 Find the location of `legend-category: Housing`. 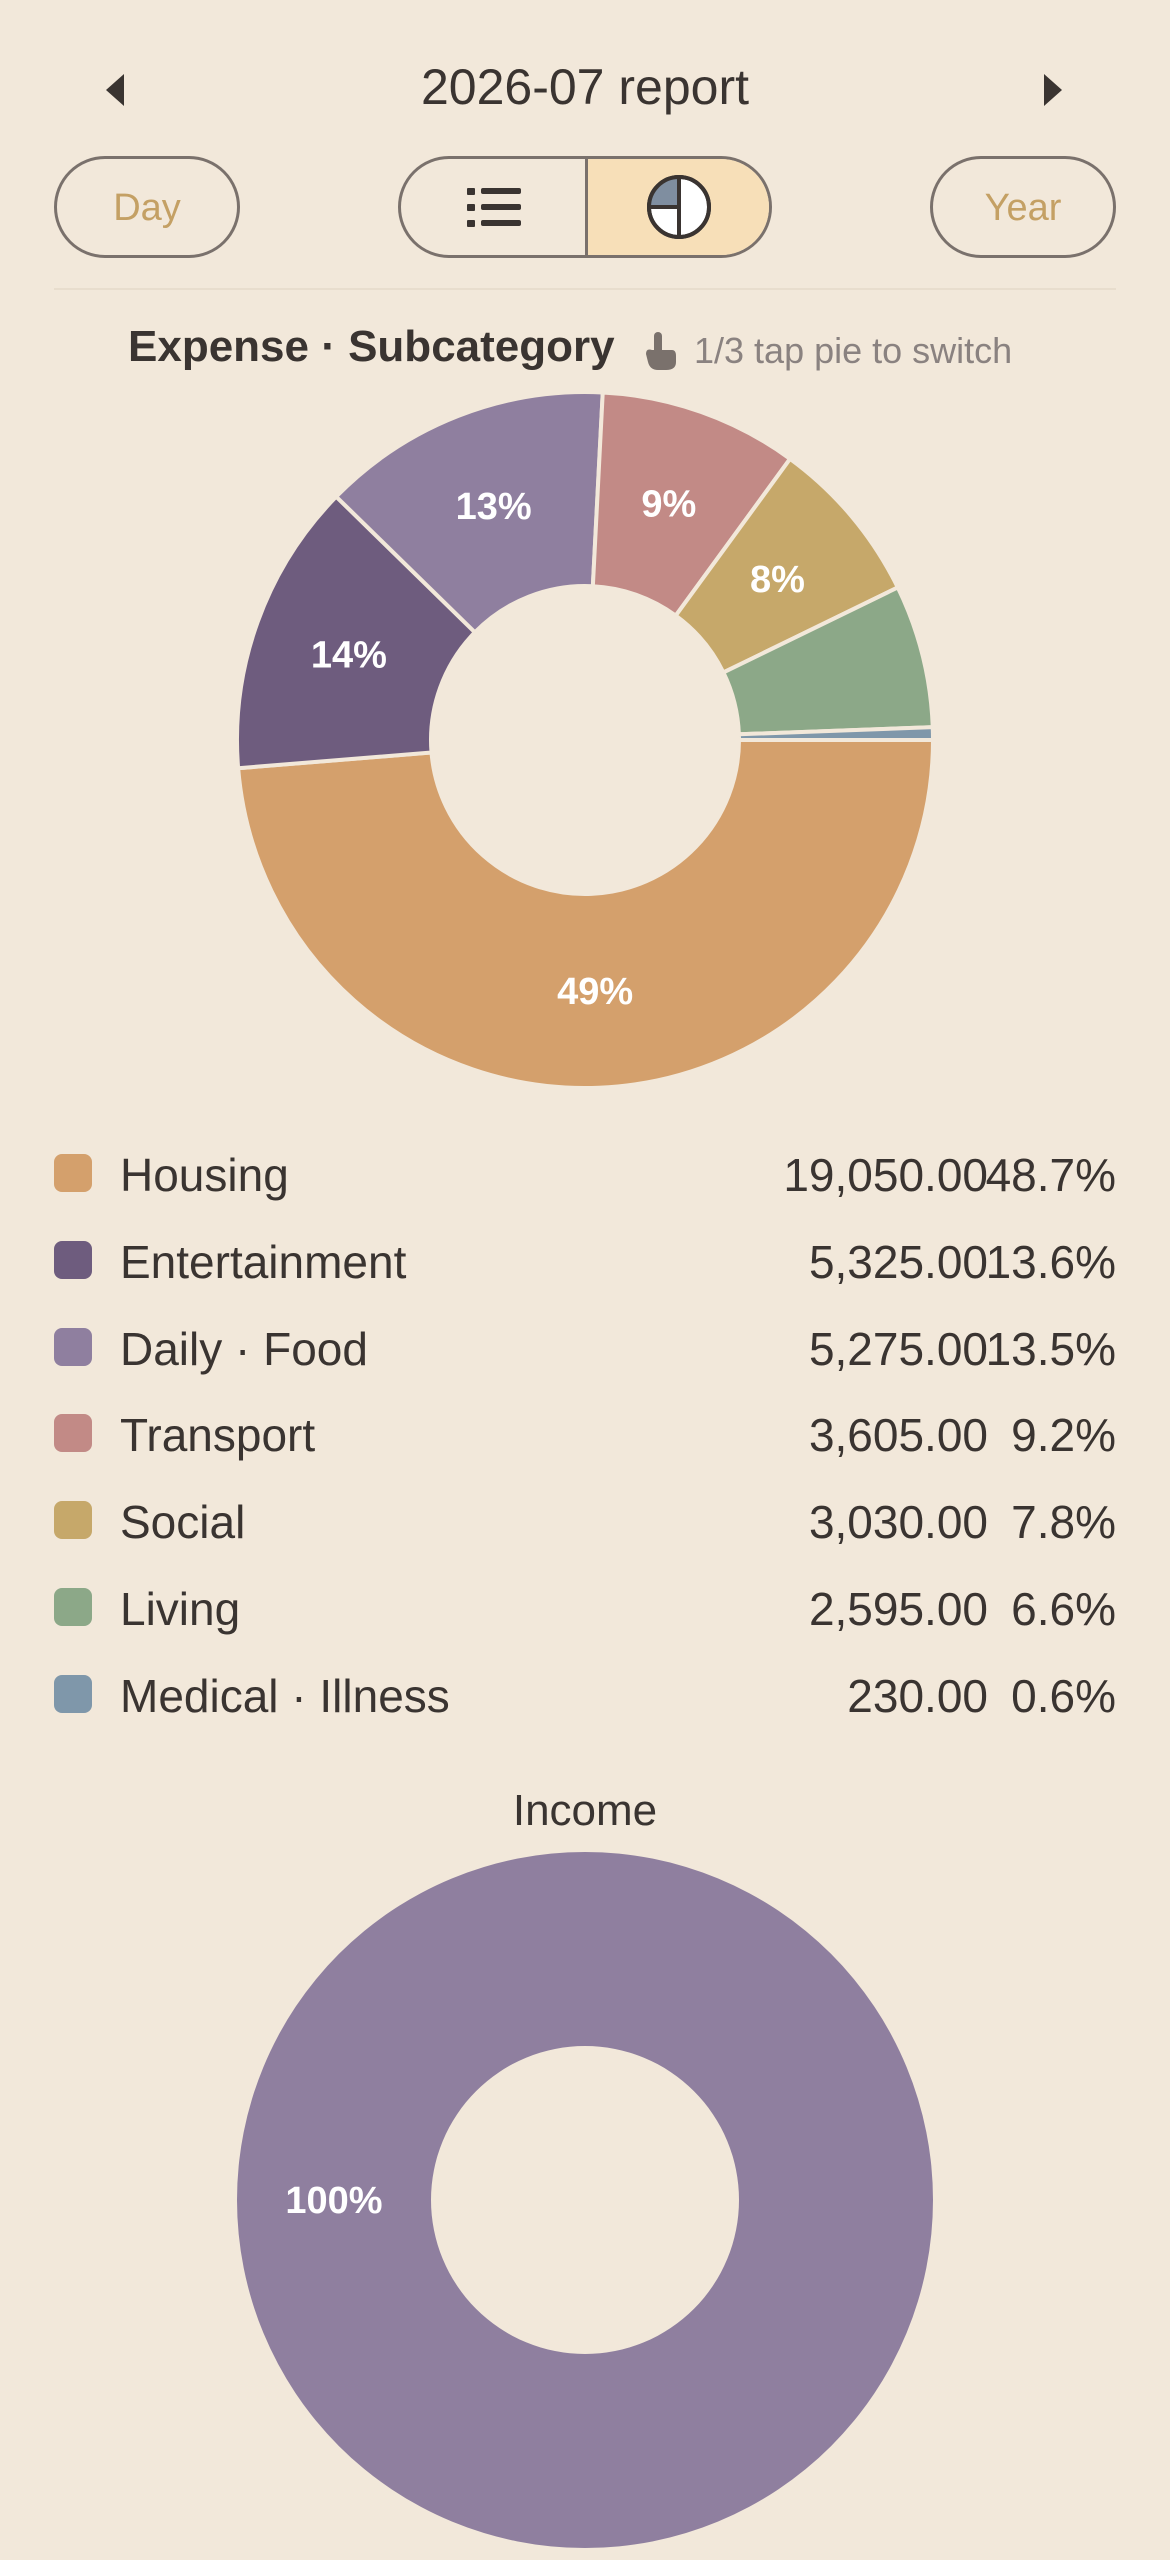

legend-category: Housing is located at coordinates (204, 1175).